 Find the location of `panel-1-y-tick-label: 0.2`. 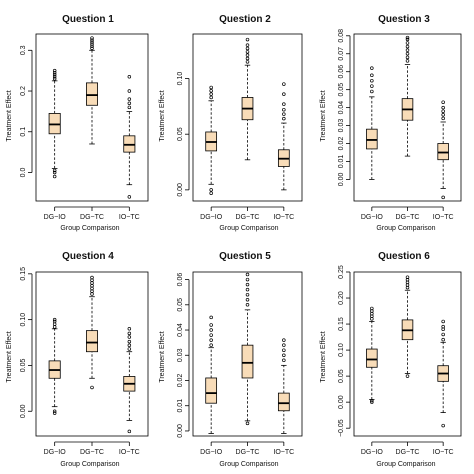

panel-1-y-tick-label: 0.2 is located at coordinates (23, 91).